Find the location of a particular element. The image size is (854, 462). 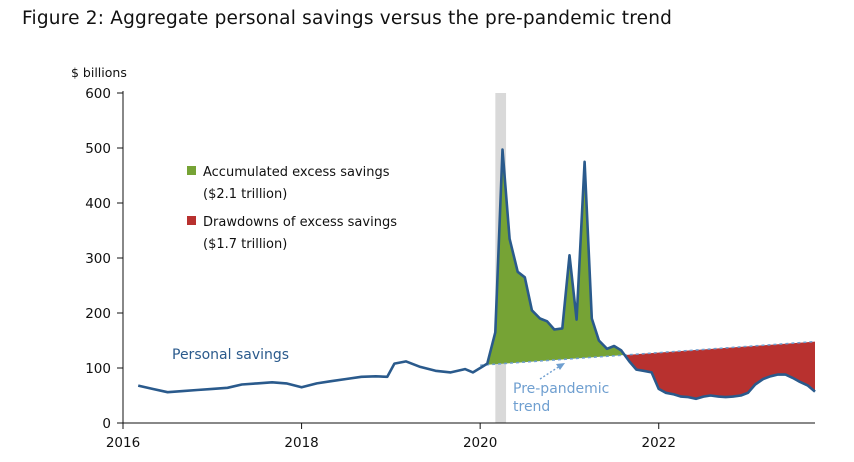

y-axis-ticks: 0 100 200 300 400 500 600 is located at coordinates (104, 259).